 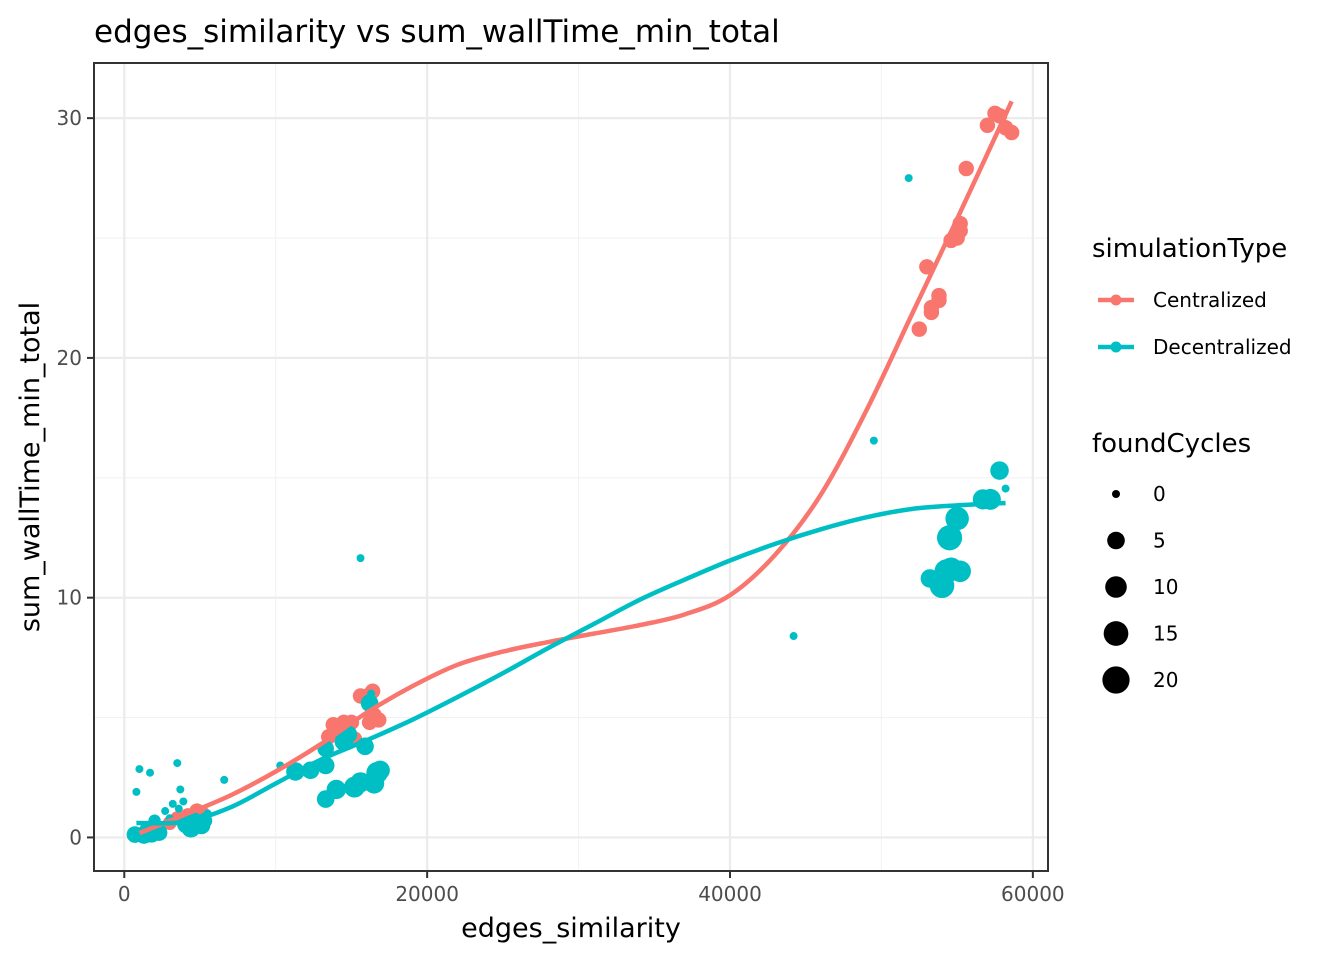 What do you see at coordinates (75, 837) in the screenshot?
I see `y-tick-label: 0` at bounding box center [75, 837].